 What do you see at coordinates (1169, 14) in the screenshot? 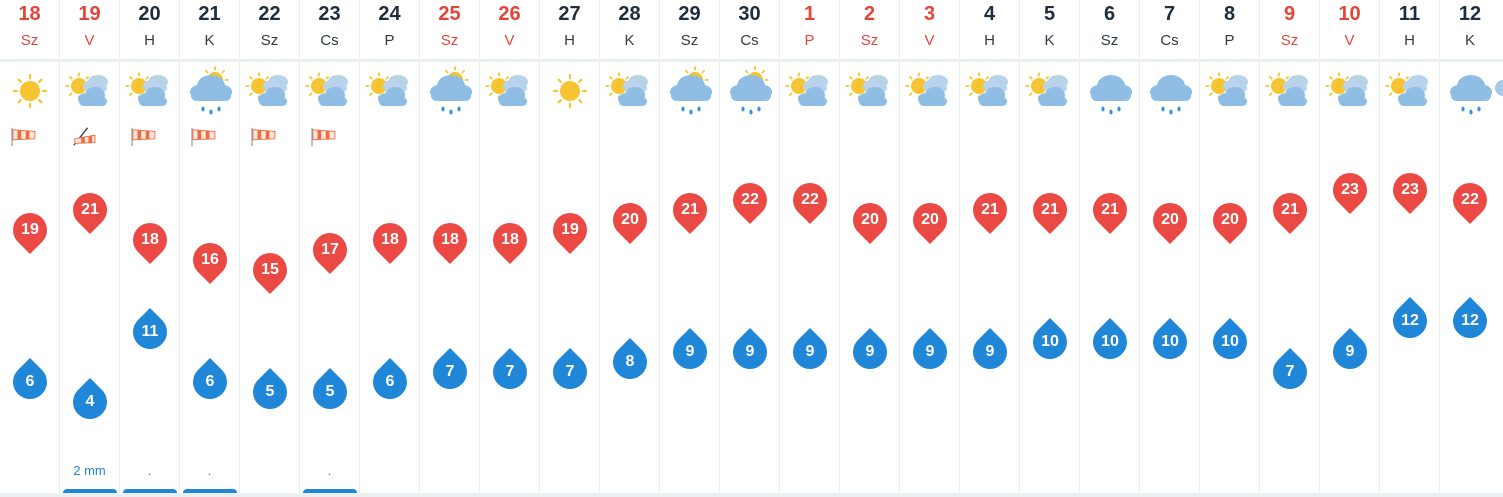
I see `day-number: 7` at bounding box center [1169, 14].